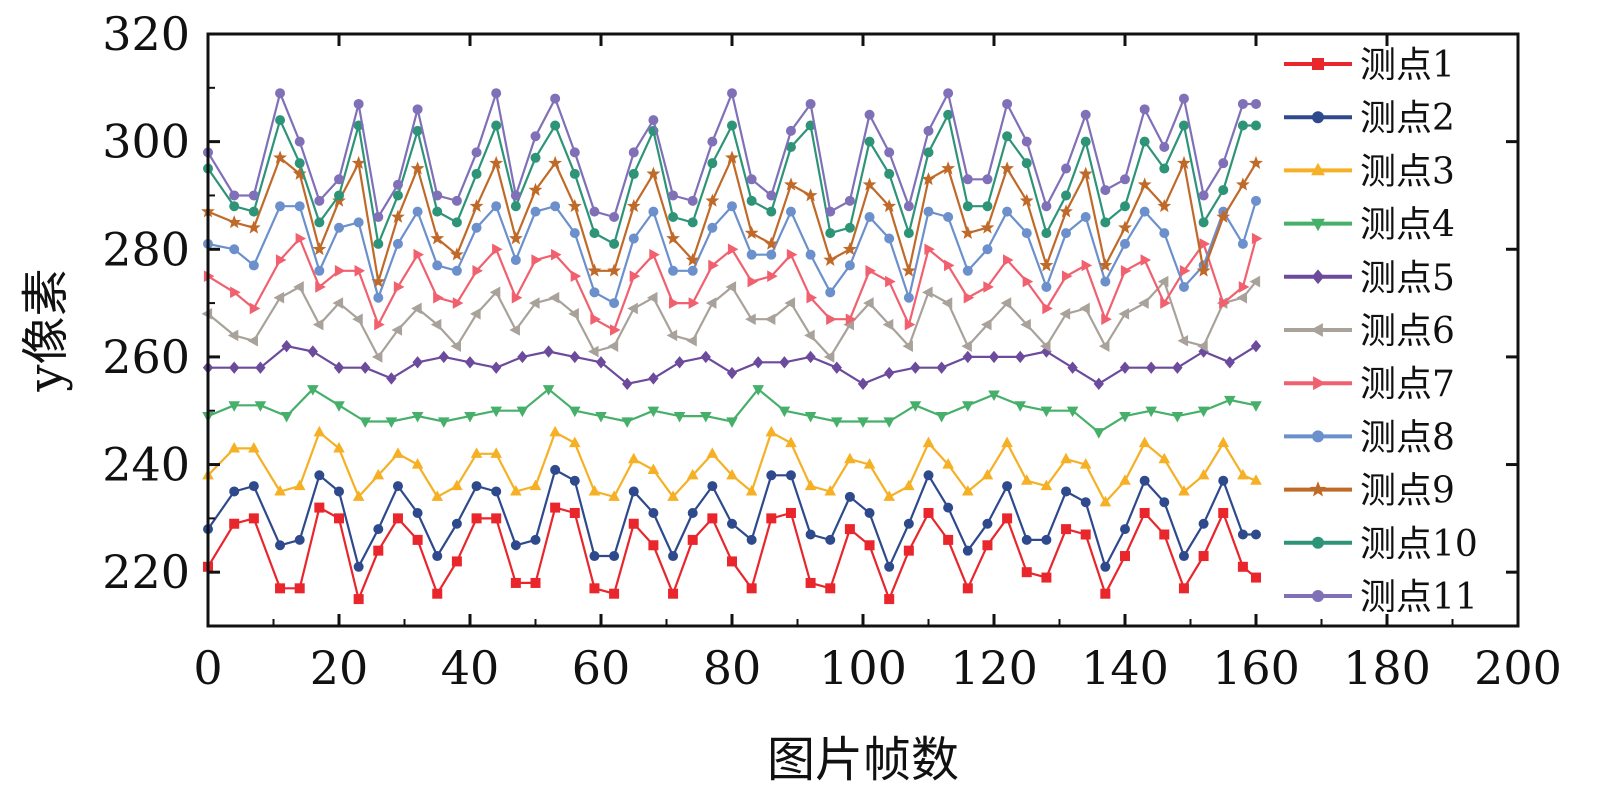  I want to click on x-tick-label: 100, so click(863, 668).